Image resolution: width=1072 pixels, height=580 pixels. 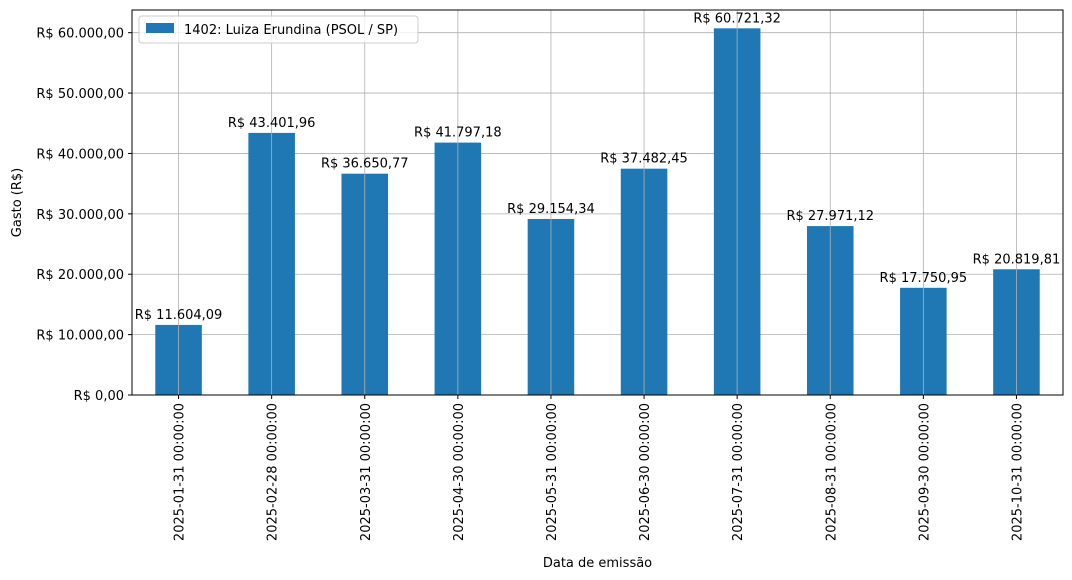 I want to click on x-tick-label: 2025-02-28 00:00:00, so click(x=273, y=472).